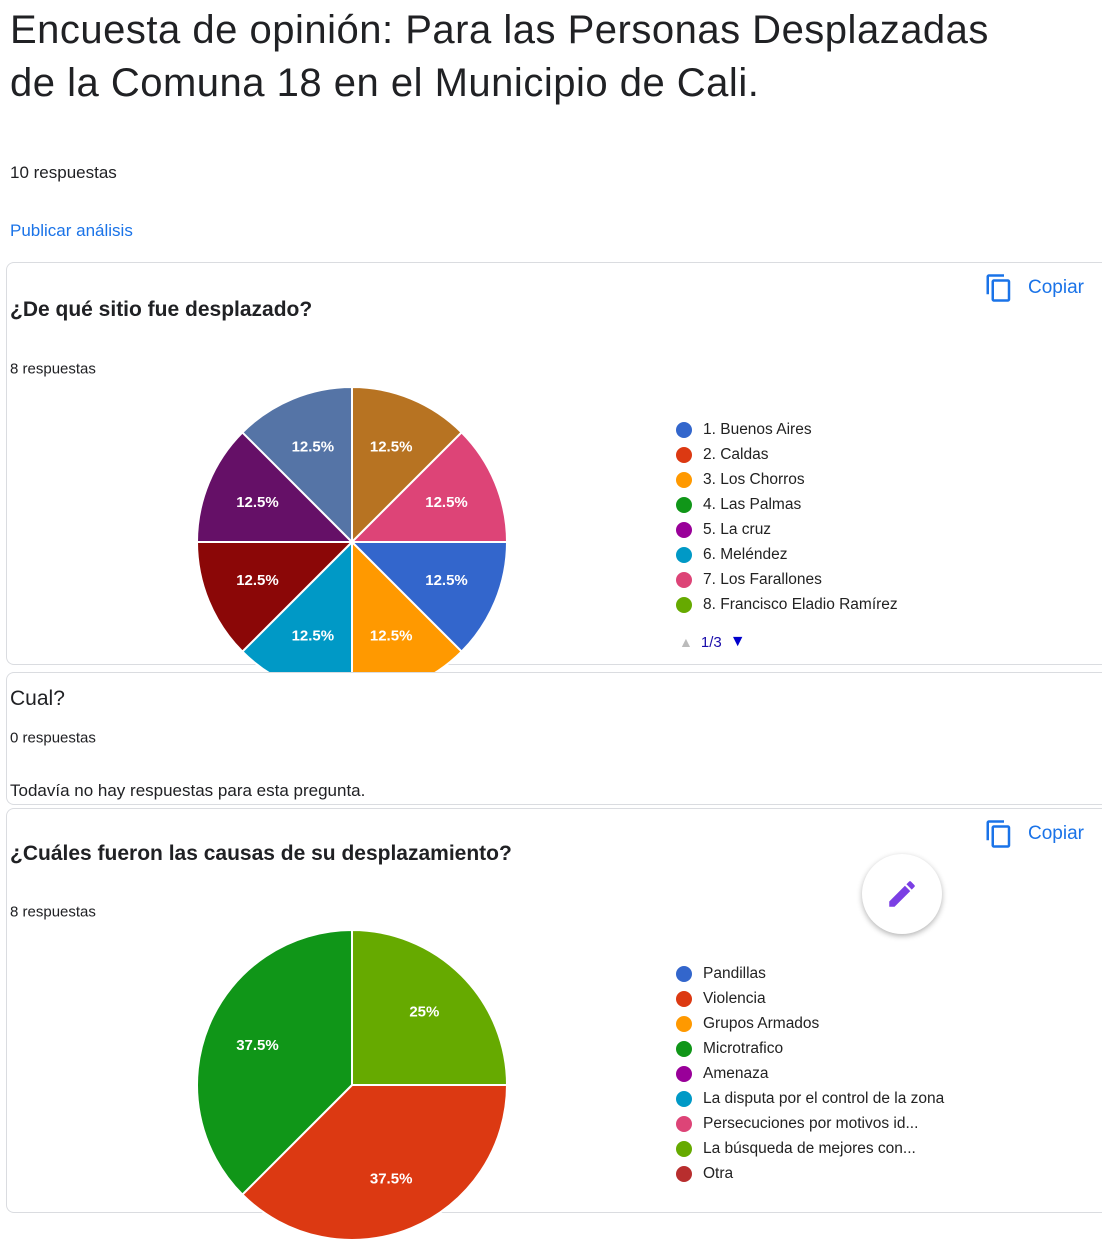 The height and width of the screenshot is (1255, 1102). I want to click on legend-item: 6. Meléndez, so click(823, 556).